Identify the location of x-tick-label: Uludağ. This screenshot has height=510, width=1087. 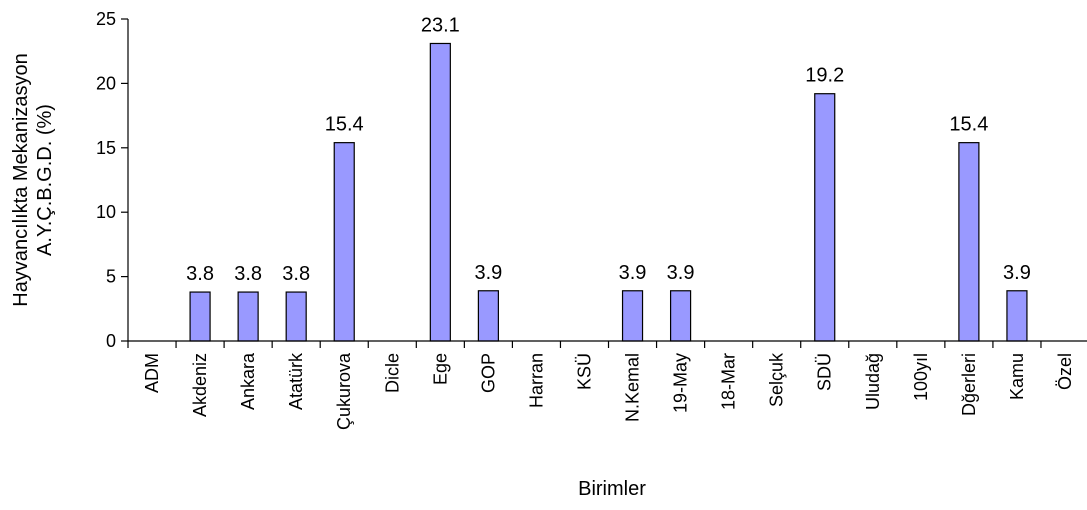
(873, 381).